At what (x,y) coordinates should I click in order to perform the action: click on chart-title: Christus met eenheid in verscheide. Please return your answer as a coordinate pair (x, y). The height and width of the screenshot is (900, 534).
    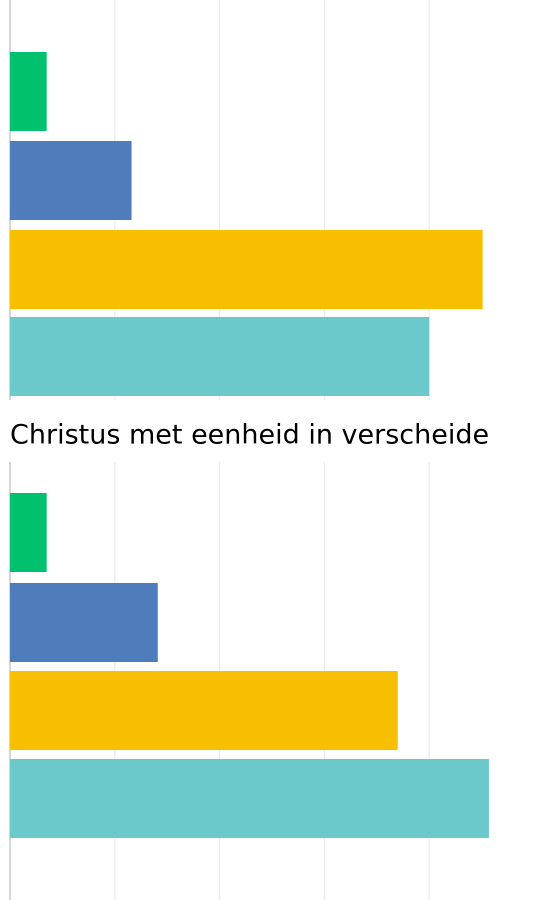
    Looking at the image, I should click on (249, 435).